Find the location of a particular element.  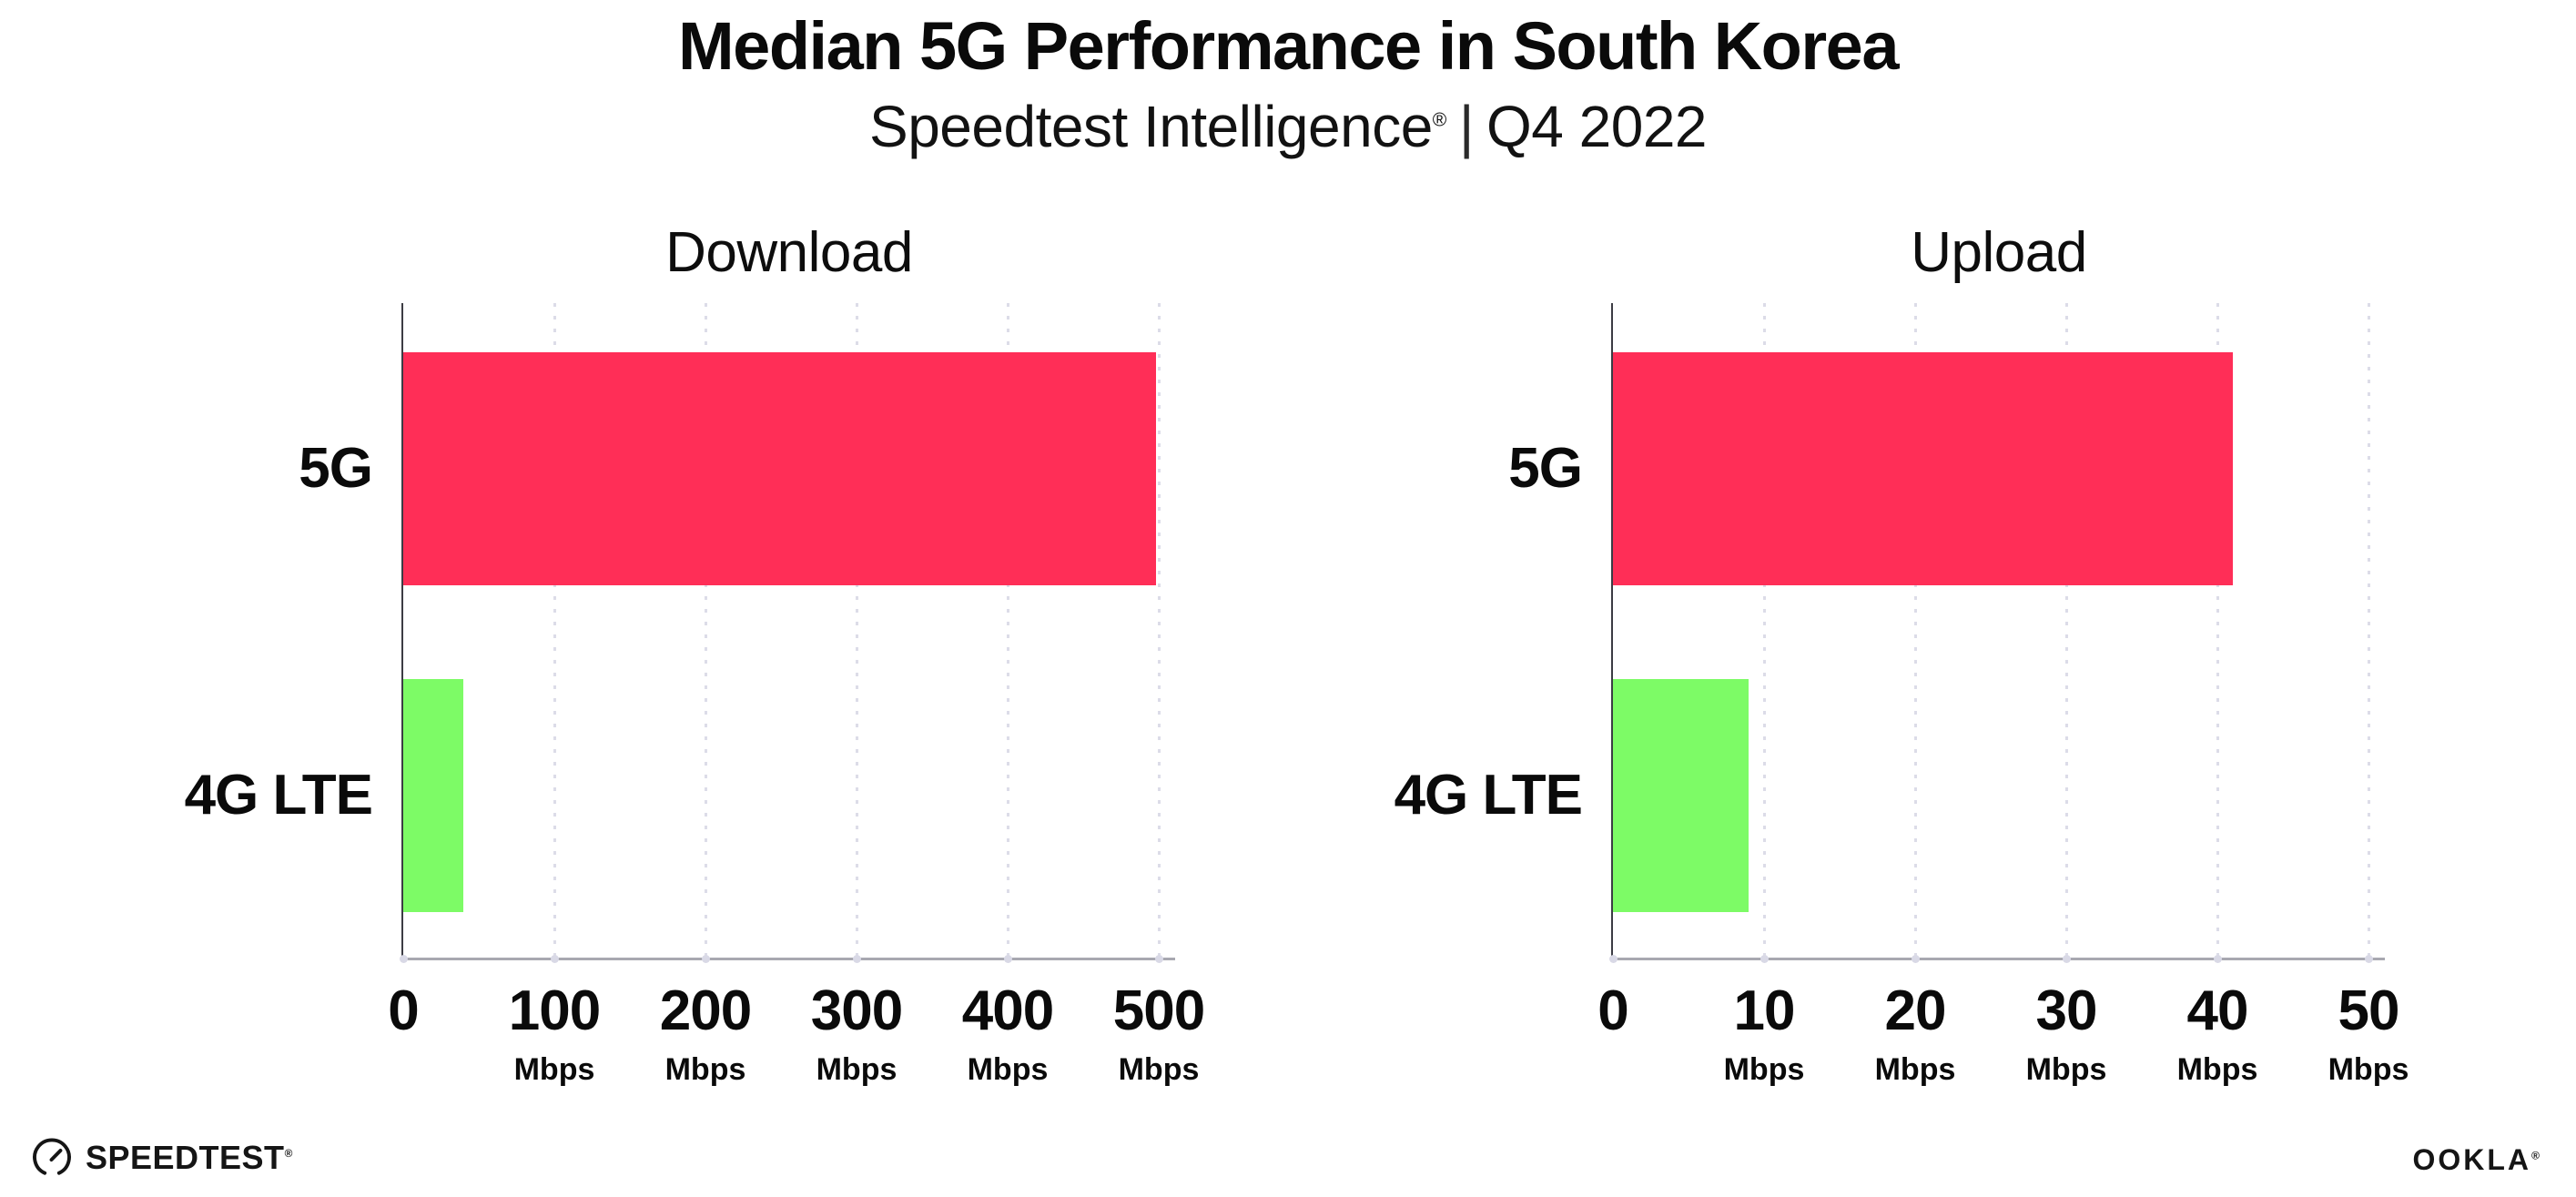

tick-unit-100: Mbps is located at coordinates (554, 1069).